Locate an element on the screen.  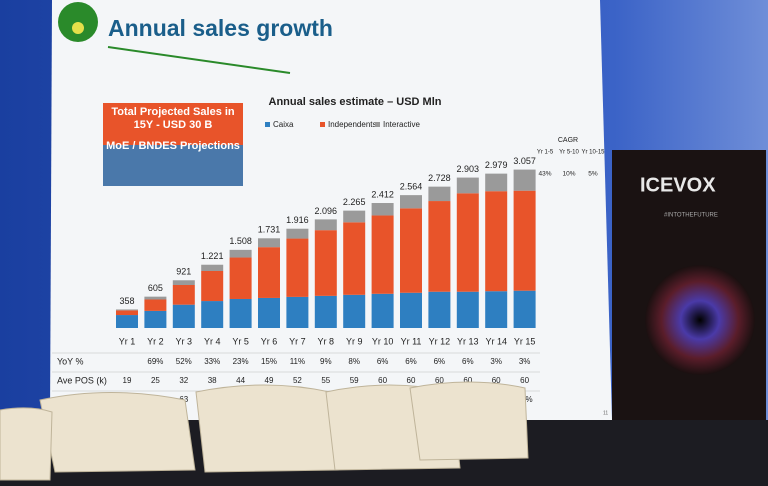
brand: ICEVOX is located at coordinates (678, 185).